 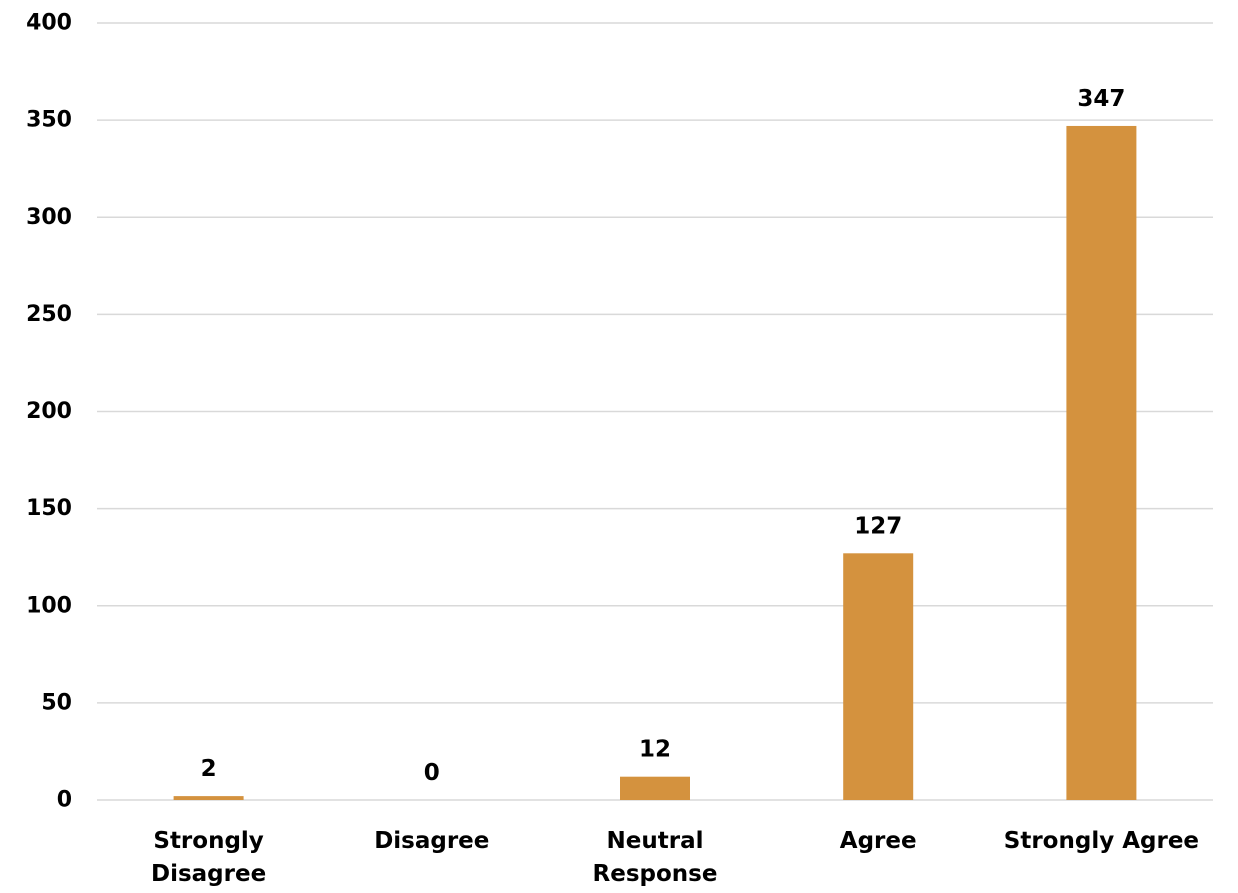 What do you see at coordinates (208, 857) in the screenshot?
I see `x-category-label: Strongly Disagree` at bounding box center [208, 857].